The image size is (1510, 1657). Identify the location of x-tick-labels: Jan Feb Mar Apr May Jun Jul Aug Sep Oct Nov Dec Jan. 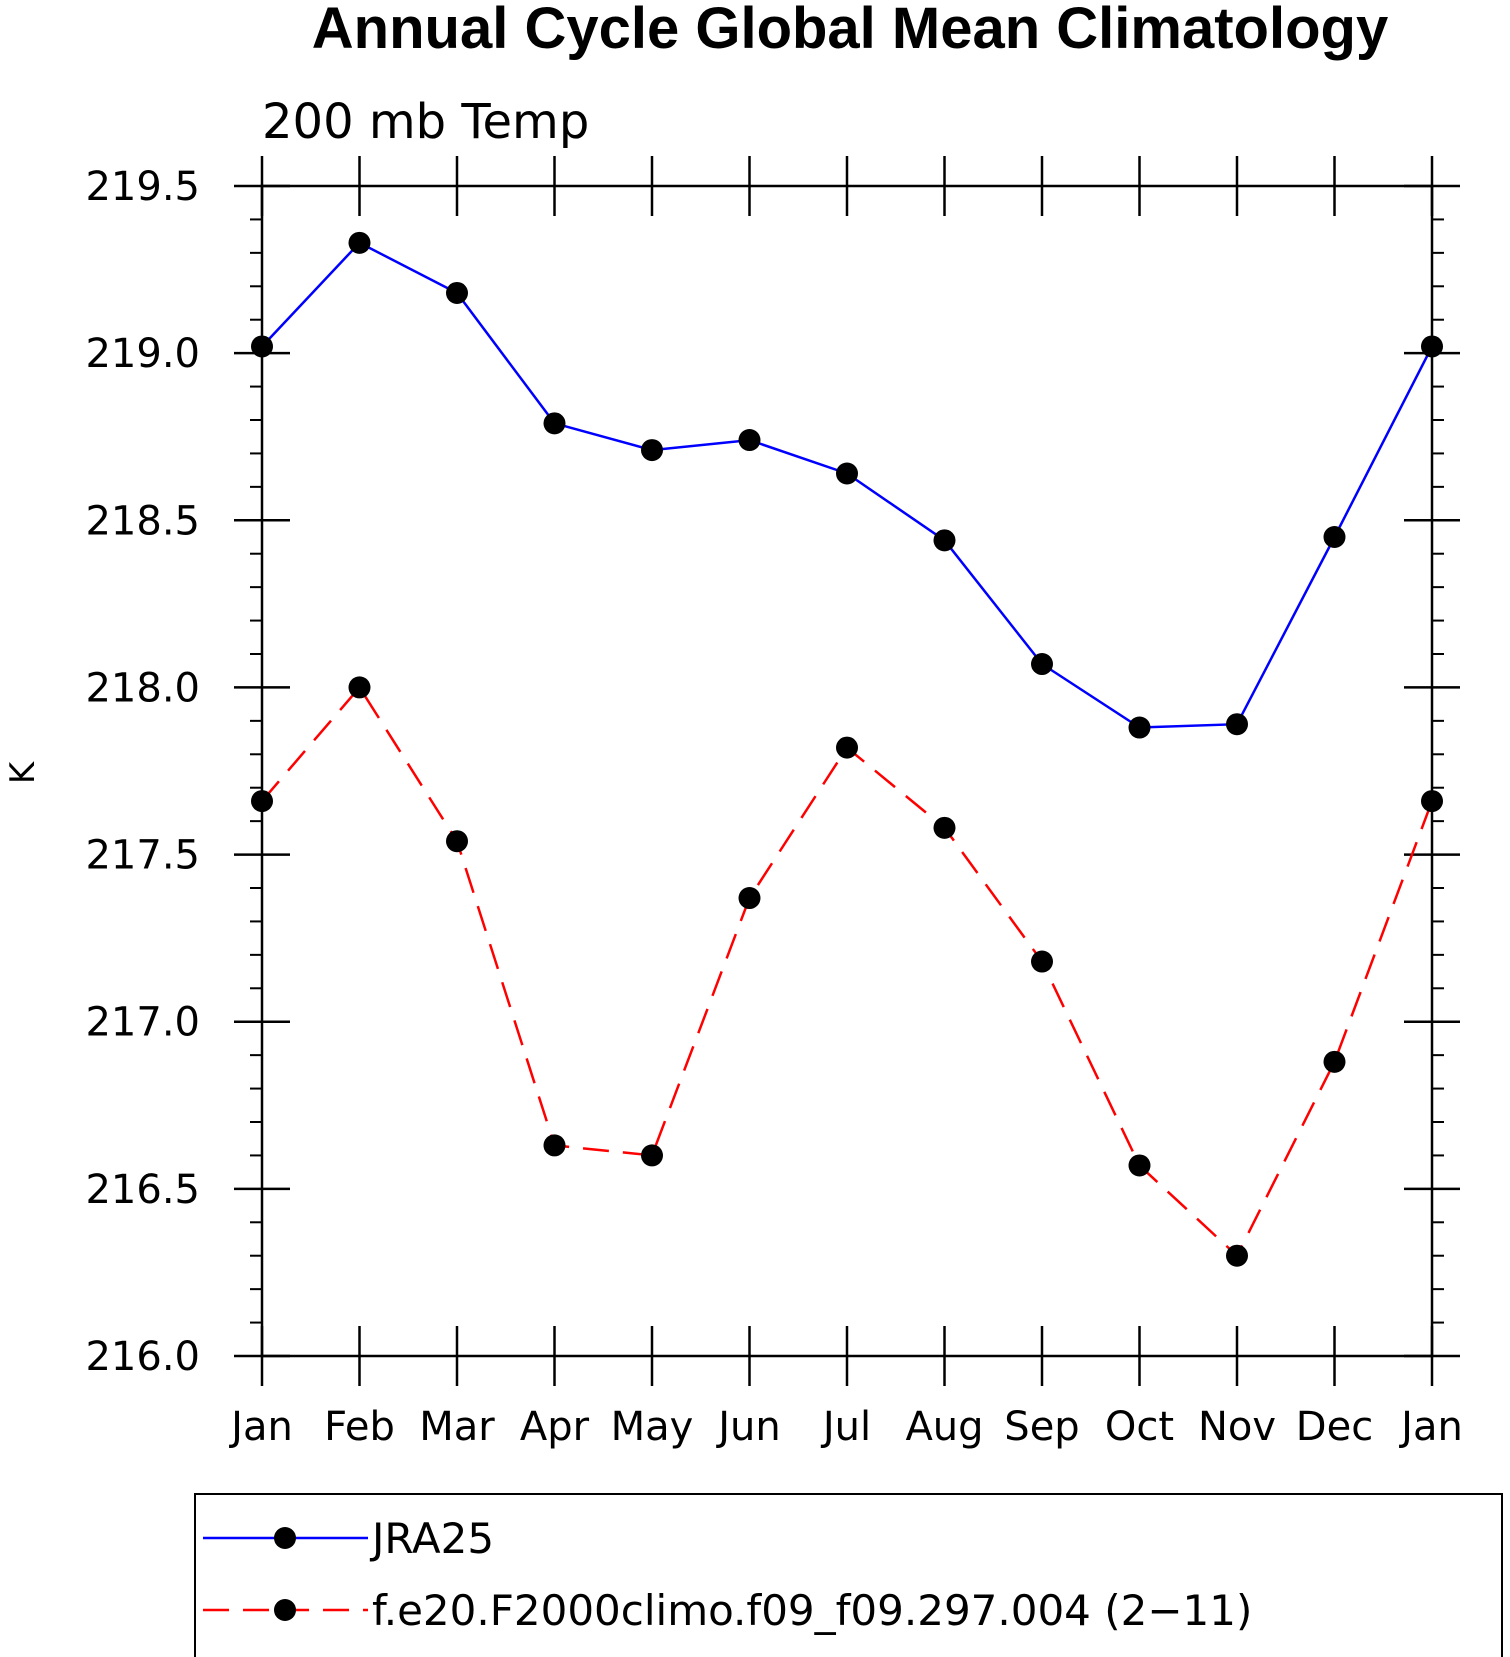
(845, 1427).